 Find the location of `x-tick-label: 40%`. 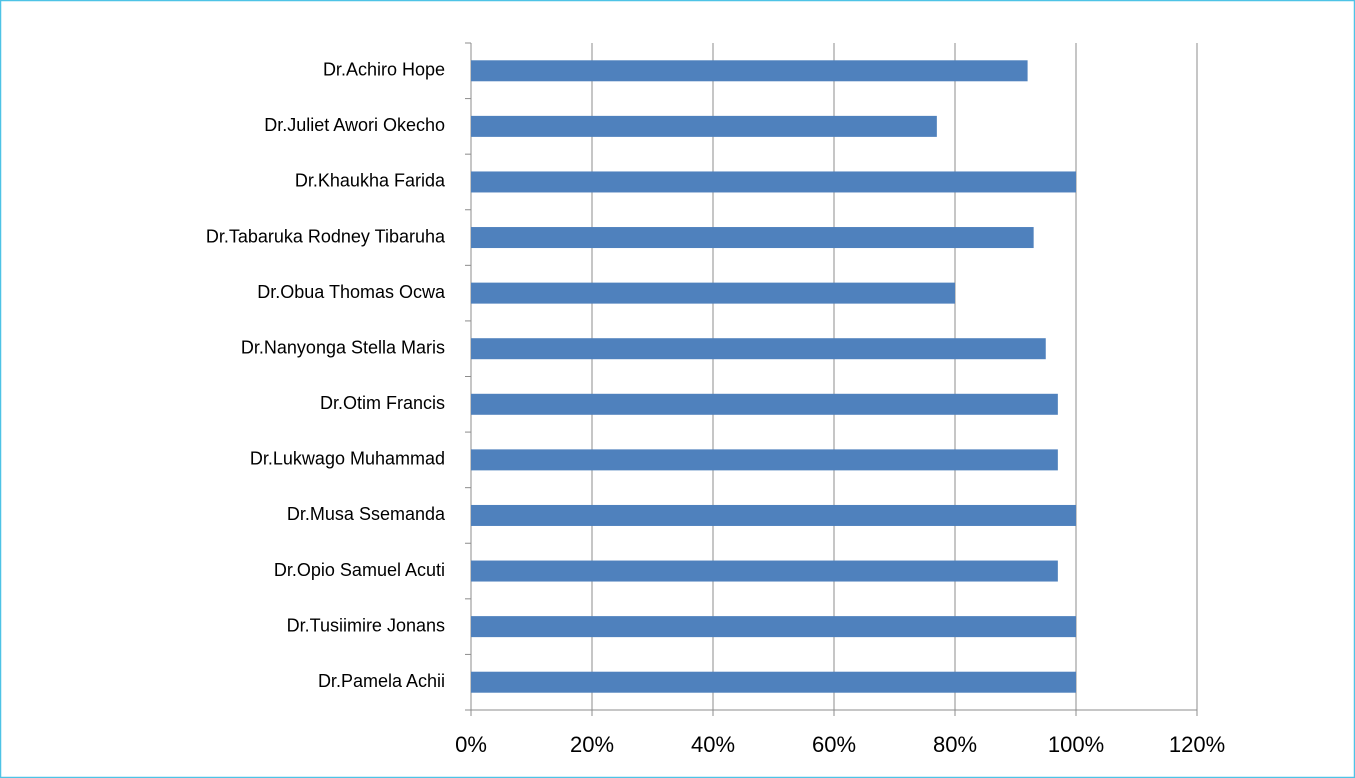

x-tick-label: 40% is located at coordinates (713, 744).